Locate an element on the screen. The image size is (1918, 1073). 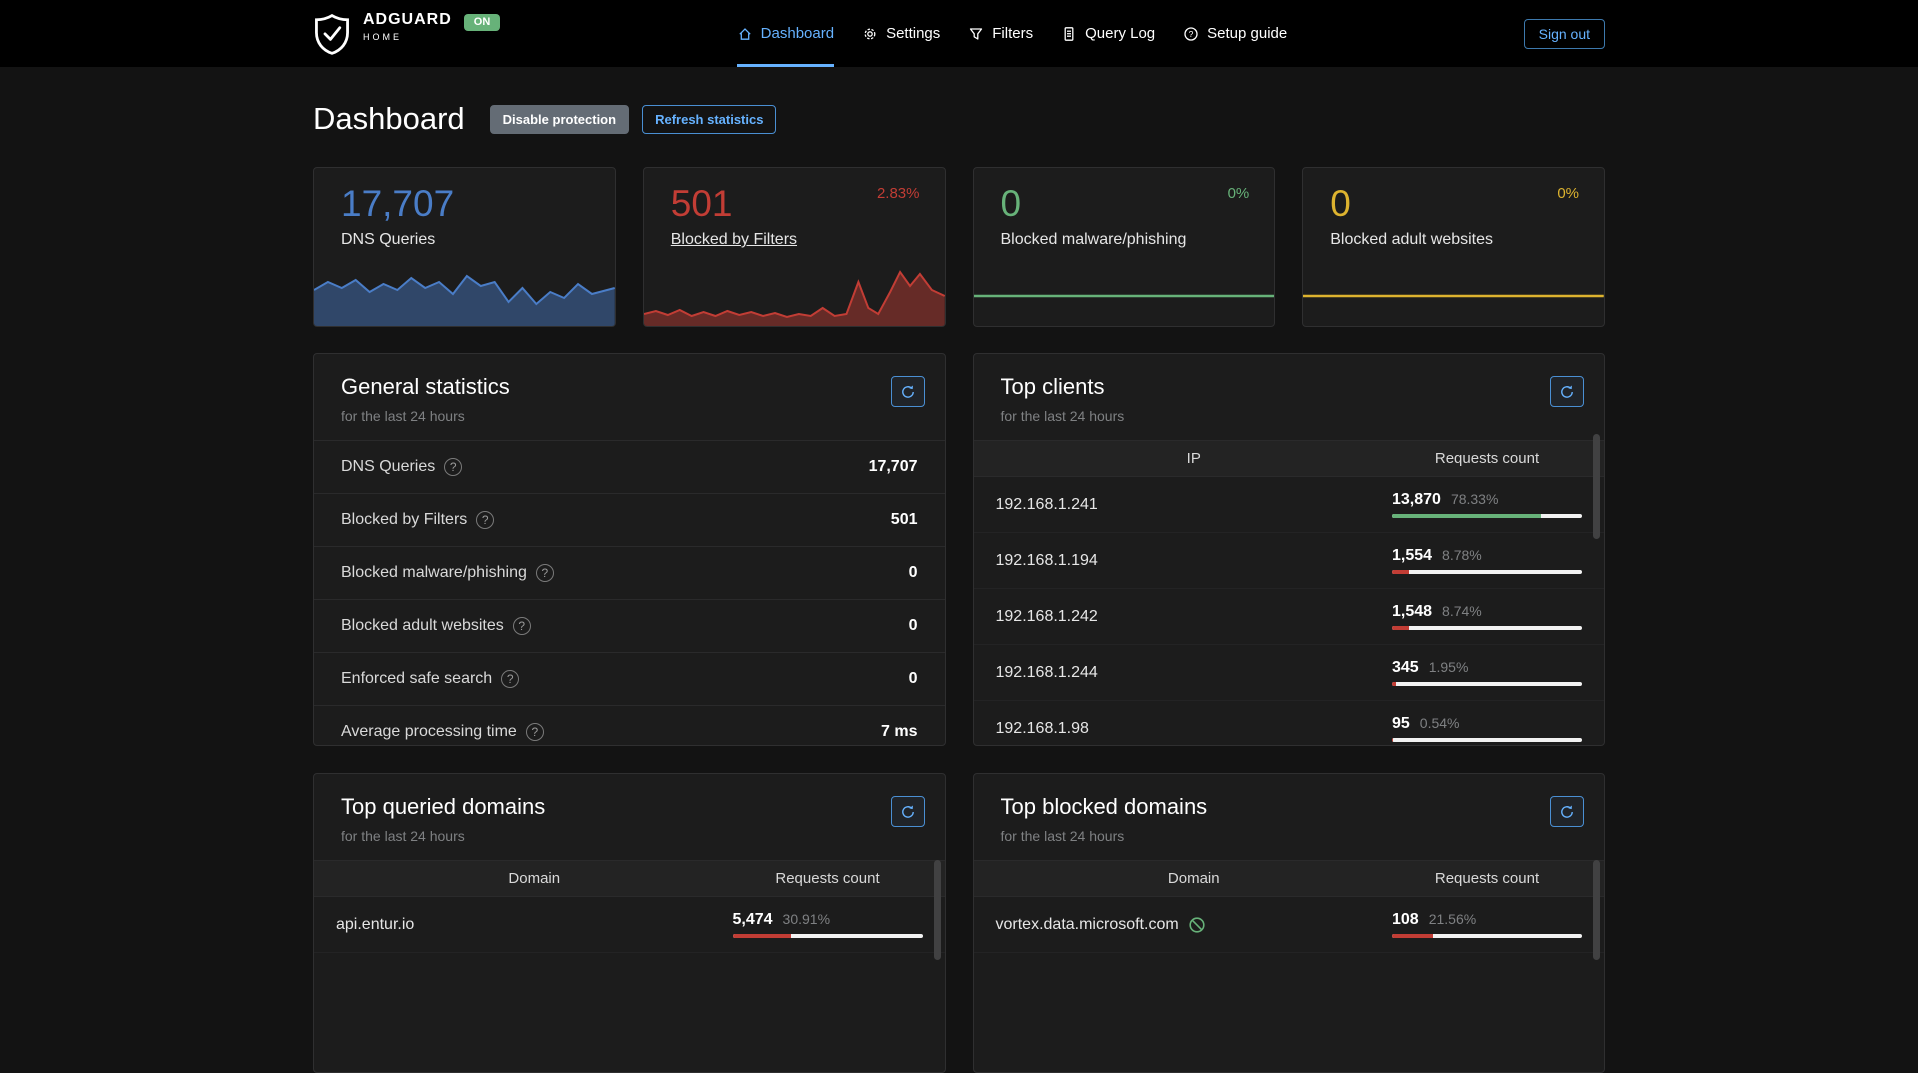
table-row: Enforced safe search 0 is located at coordinates (629, 678).